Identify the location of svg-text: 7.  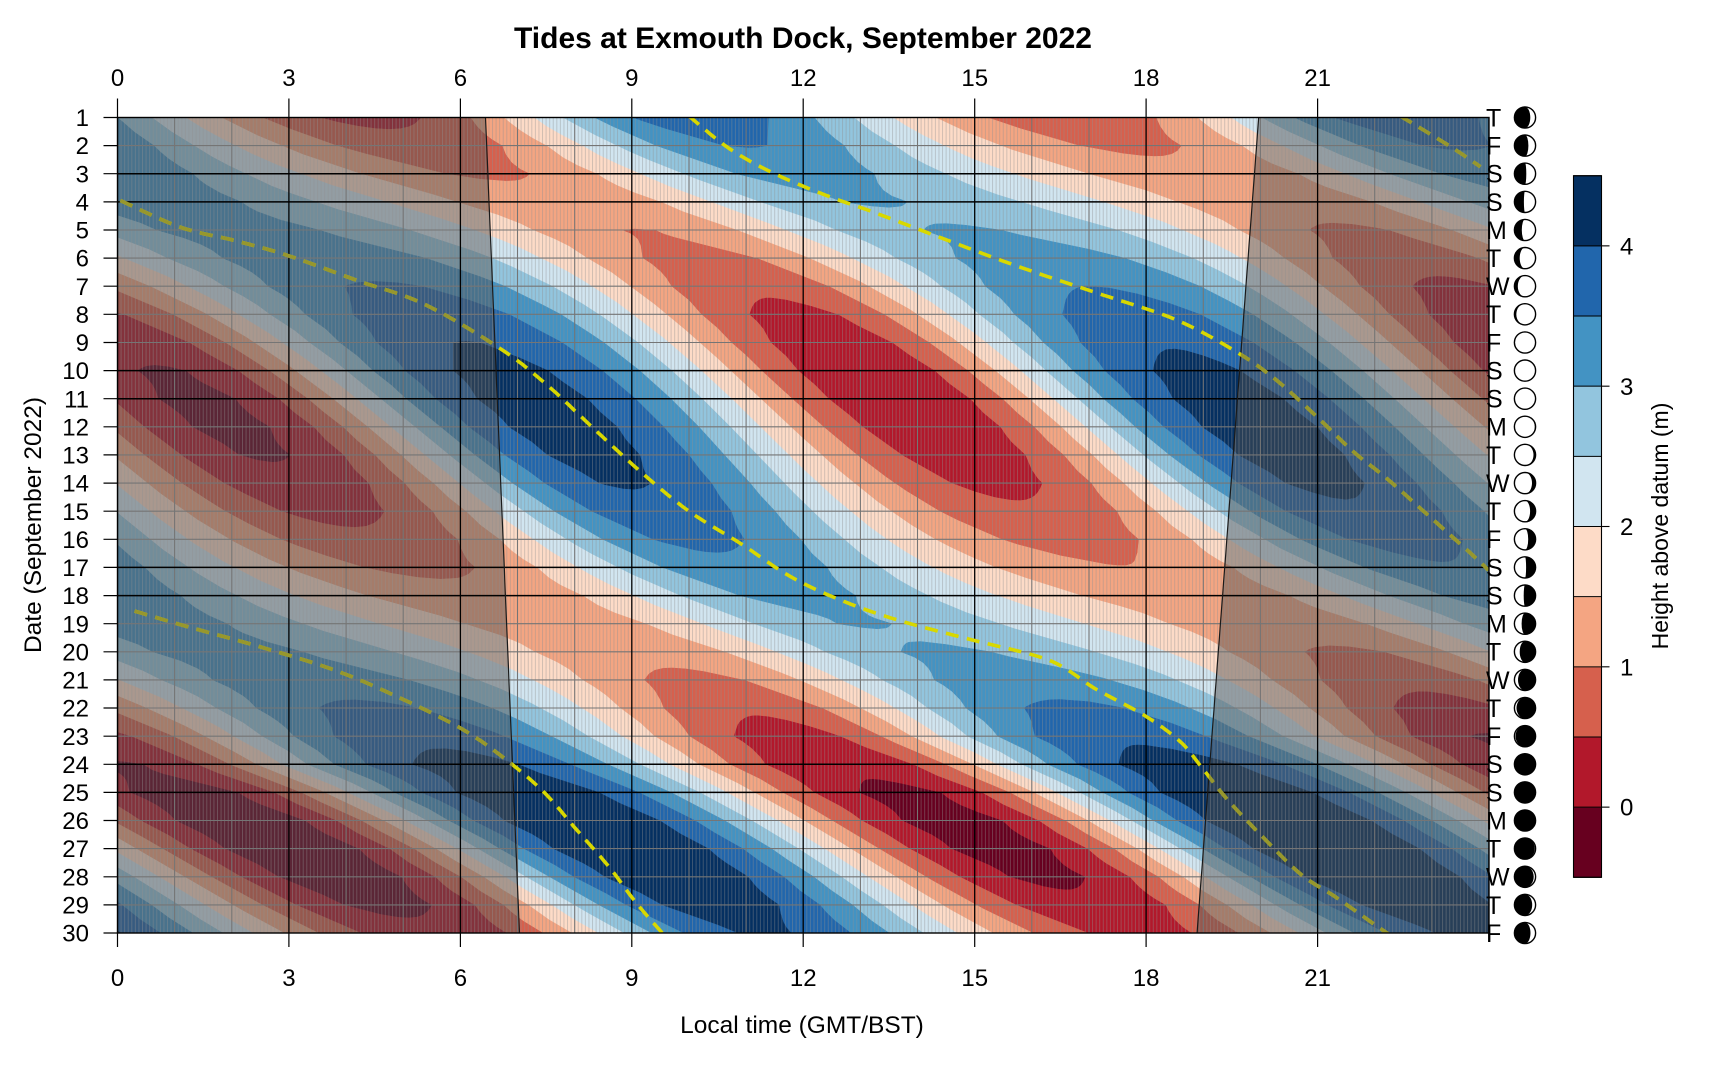
(82, 287).